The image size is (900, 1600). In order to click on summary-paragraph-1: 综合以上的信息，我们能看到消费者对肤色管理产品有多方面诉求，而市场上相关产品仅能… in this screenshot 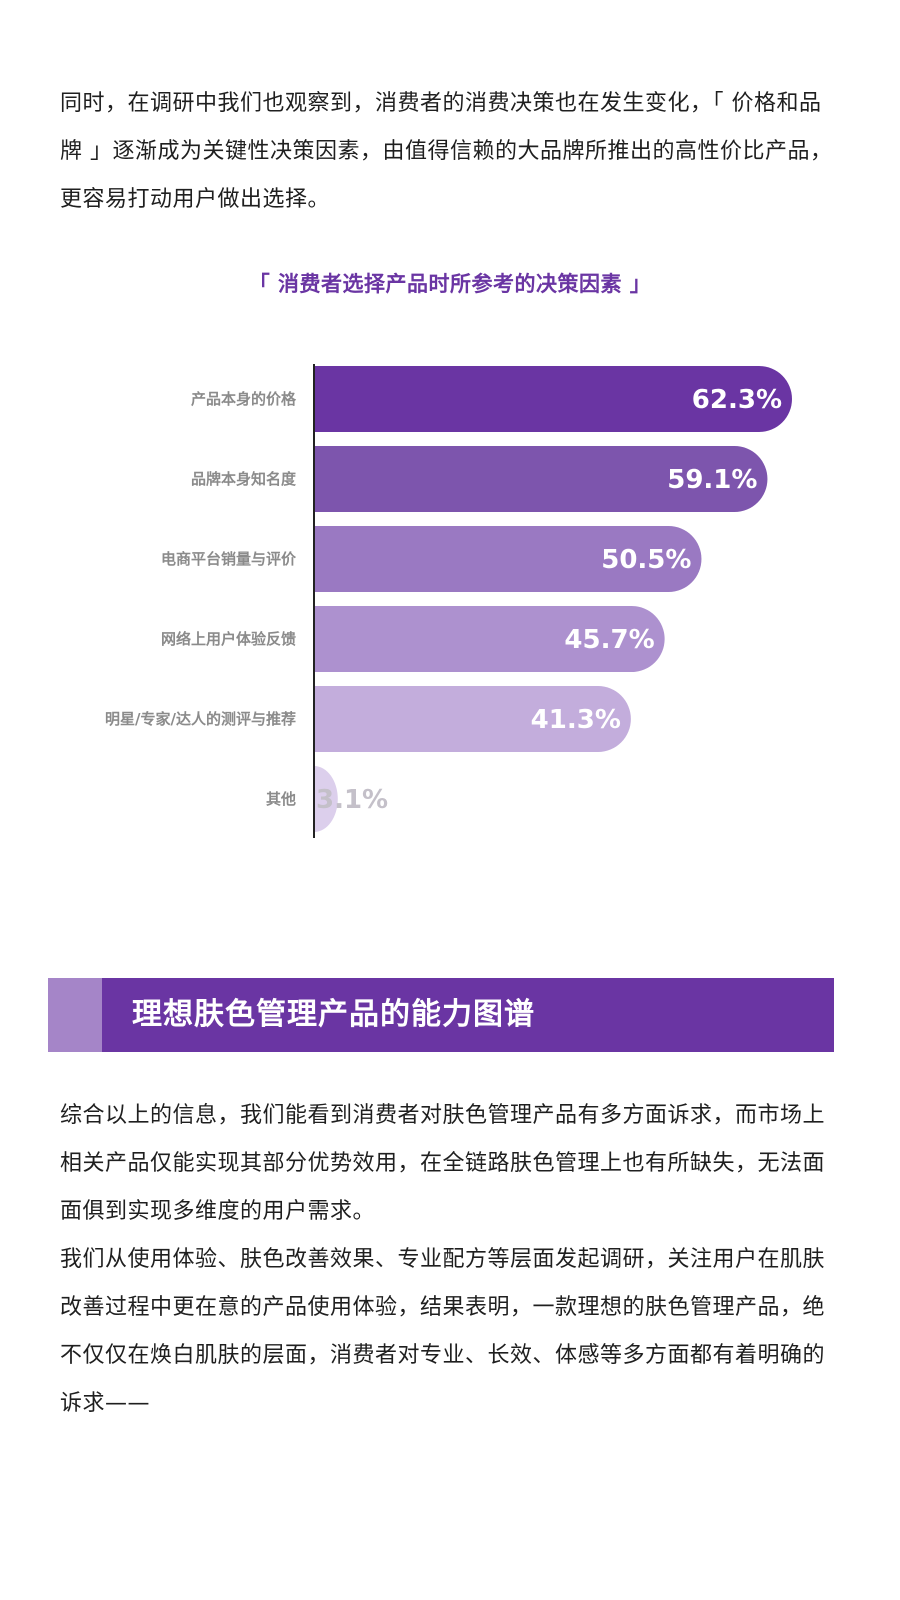, I will do `click(443, 1163)`.